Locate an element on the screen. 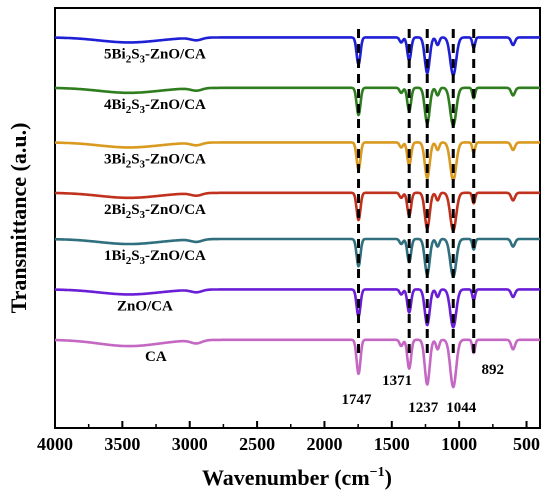  x-tick-label-2500: 2500 is located at coordinates (257, 444).